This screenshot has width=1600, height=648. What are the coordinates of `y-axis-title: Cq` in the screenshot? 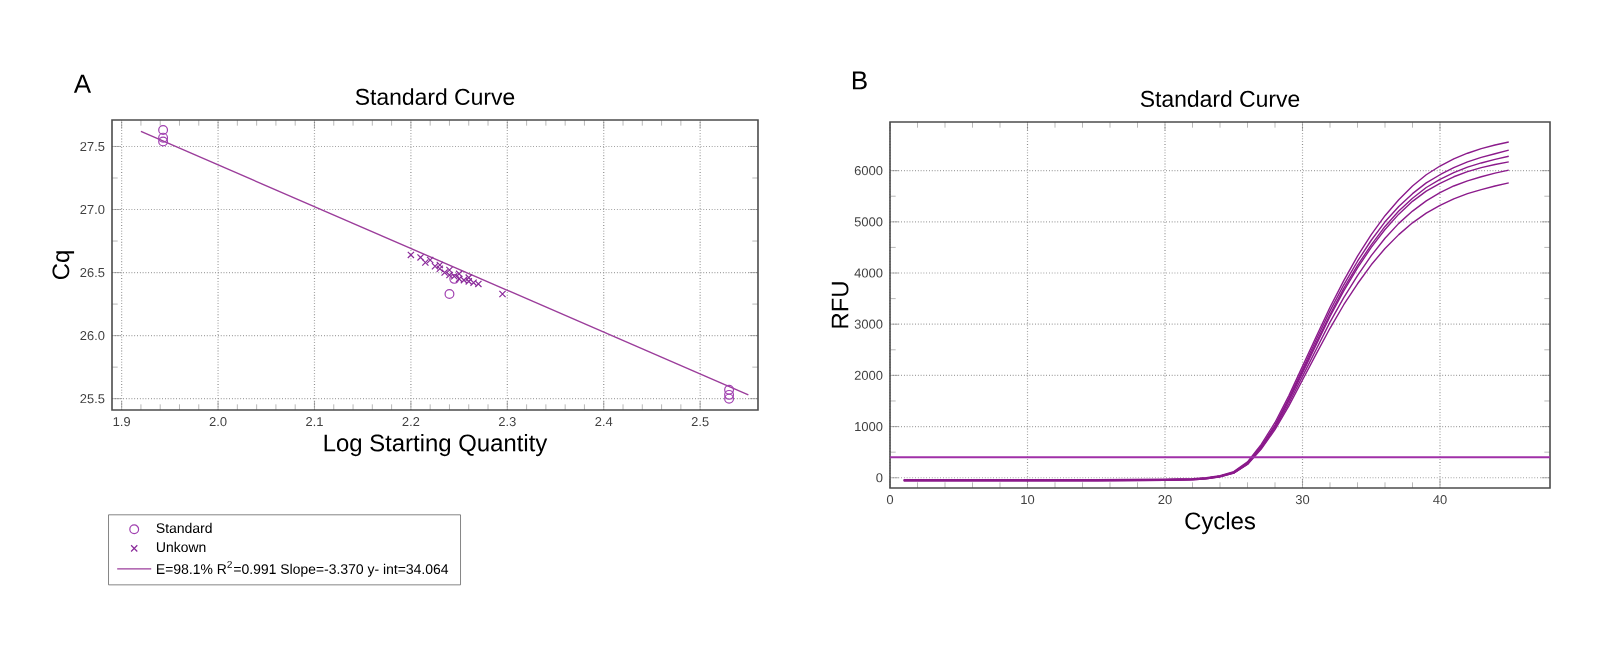 It's located at (63, 265).